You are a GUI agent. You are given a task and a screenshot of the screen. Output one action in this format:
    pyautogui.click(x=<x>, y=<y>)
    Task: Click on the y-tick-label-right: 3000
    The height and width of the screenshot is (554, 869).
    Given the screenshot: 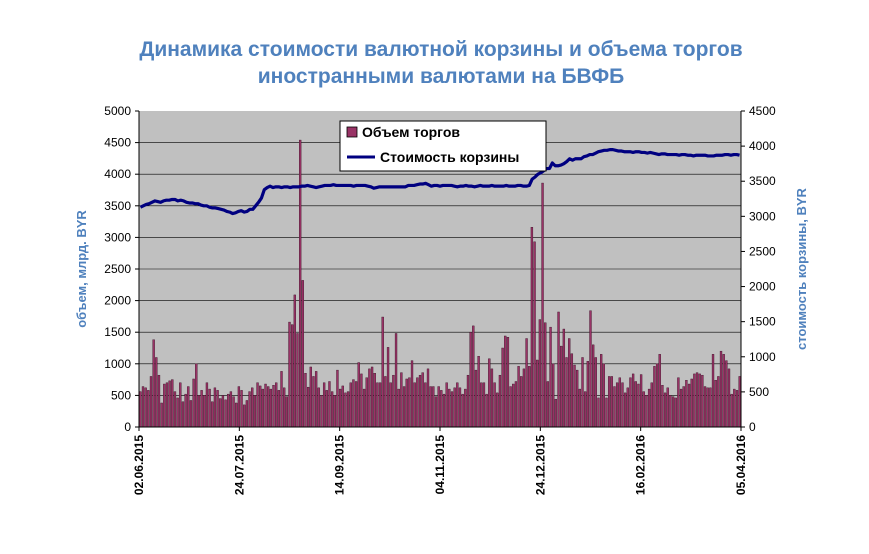 What is the action you would take?
    pyautogui.click(x=762, y=216)
    